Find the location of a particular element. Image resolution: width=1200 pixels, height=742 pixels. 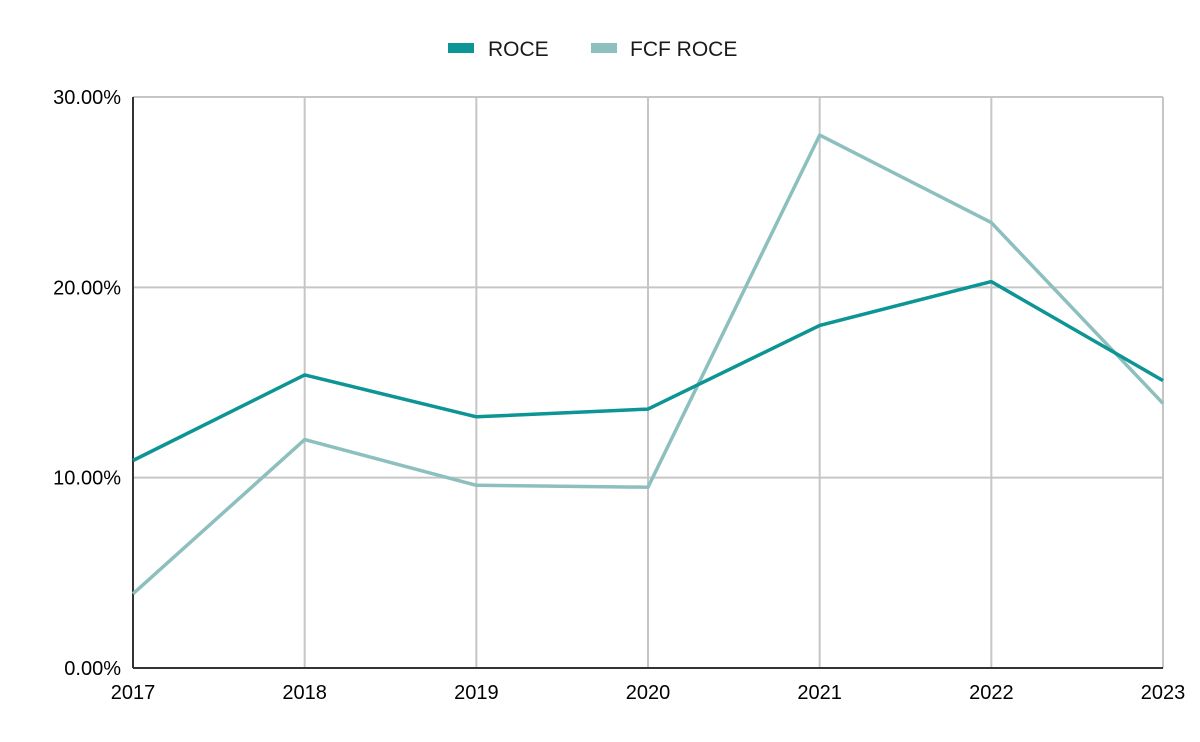

y-tick-label: 30.00% is located at coordinates (87, 98).